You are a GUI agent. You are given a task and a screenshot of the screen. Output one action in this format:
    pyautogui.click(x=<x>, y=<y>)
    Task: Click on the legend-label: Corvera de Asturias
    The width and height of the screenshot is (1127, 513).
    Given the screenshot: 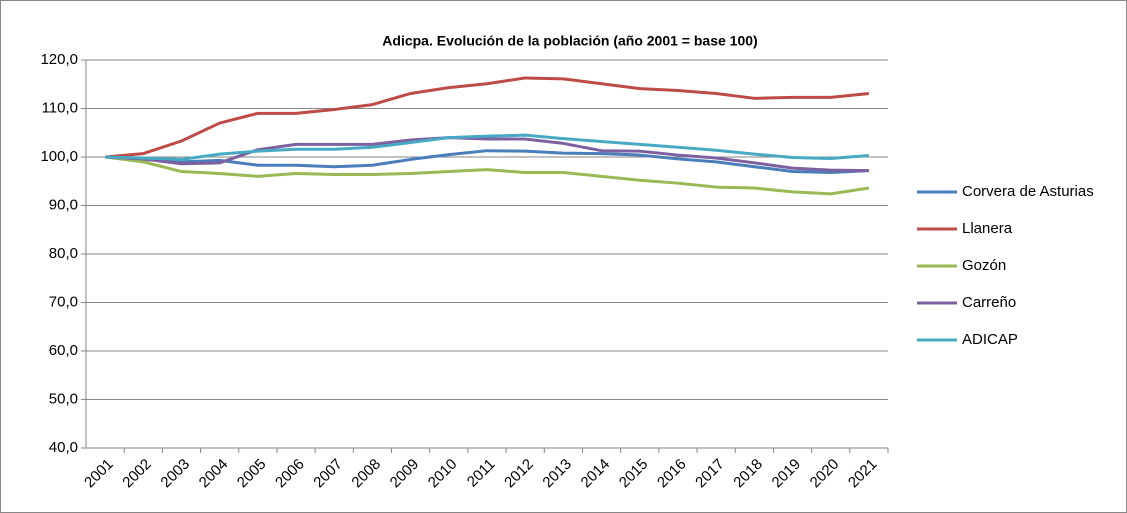 What is the action you would take?
    pyautogui.click(x=1028, y=191)
    